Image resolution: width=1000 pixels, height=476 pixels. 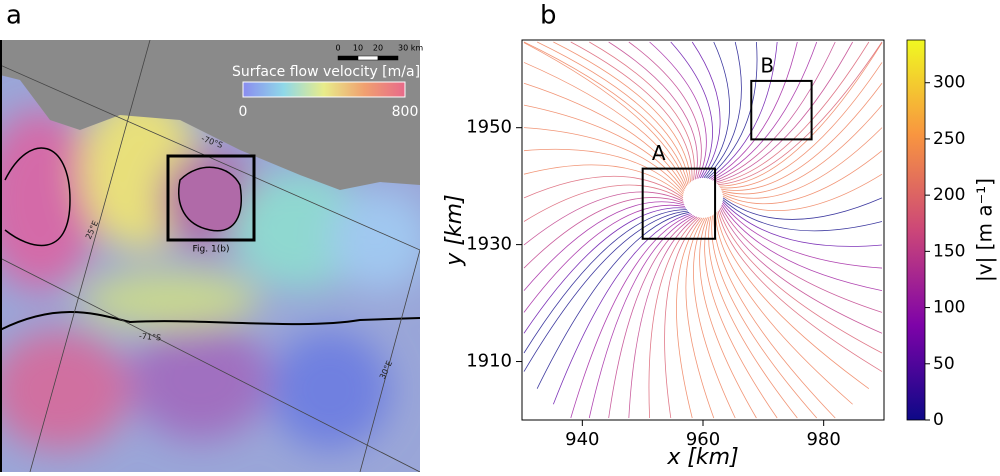 I want to click on y-tick-label: 1930, so click(x=489, y=244).